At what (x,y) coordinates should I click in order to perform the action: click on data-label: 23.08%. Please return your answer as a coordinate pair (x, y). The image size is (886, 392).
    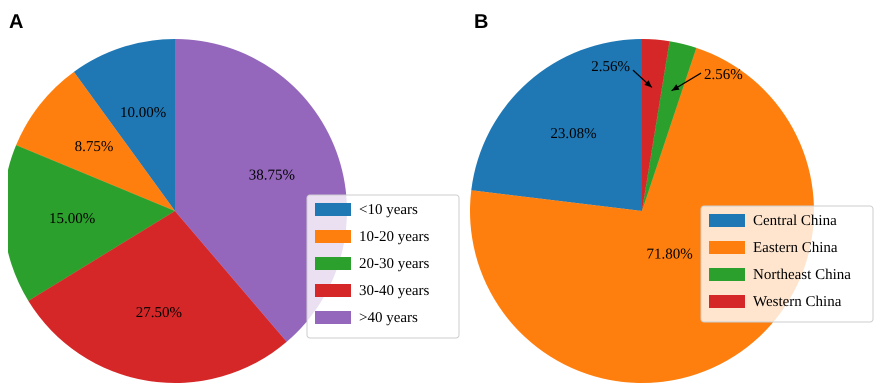
    Looking at the image, I should click on (573, 134).